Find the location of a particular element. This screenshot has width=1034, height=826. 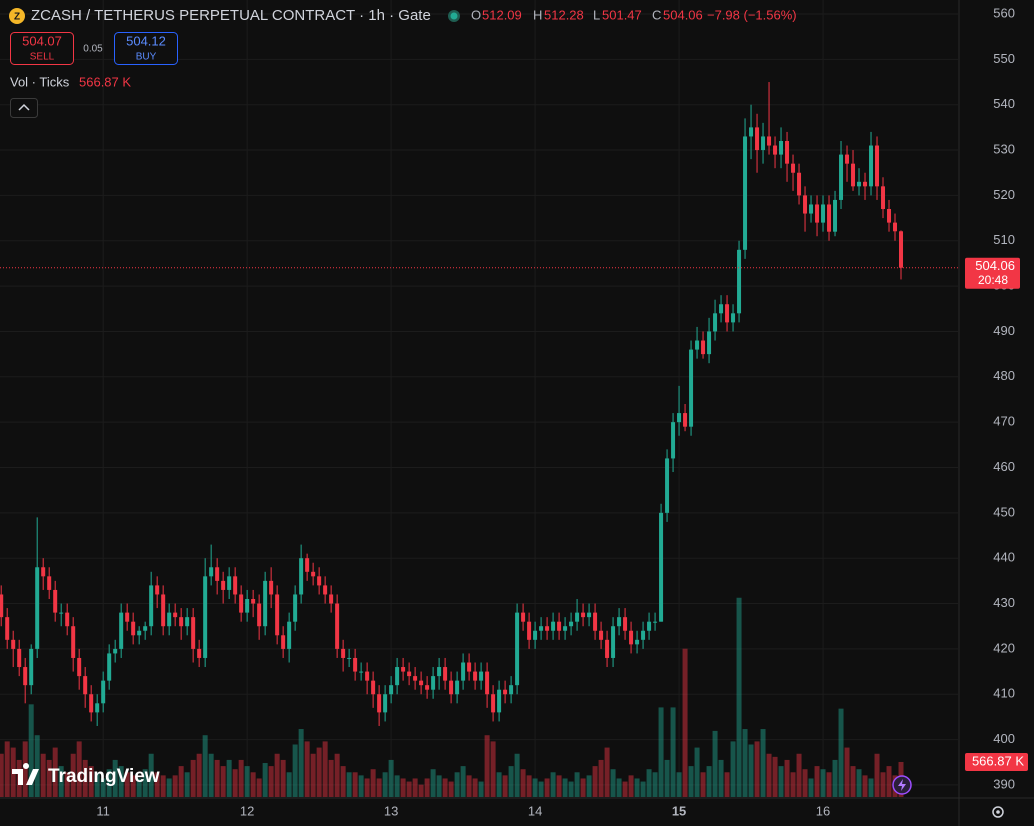

y-tick-label: 410 is located at coordinates (1004, 693).